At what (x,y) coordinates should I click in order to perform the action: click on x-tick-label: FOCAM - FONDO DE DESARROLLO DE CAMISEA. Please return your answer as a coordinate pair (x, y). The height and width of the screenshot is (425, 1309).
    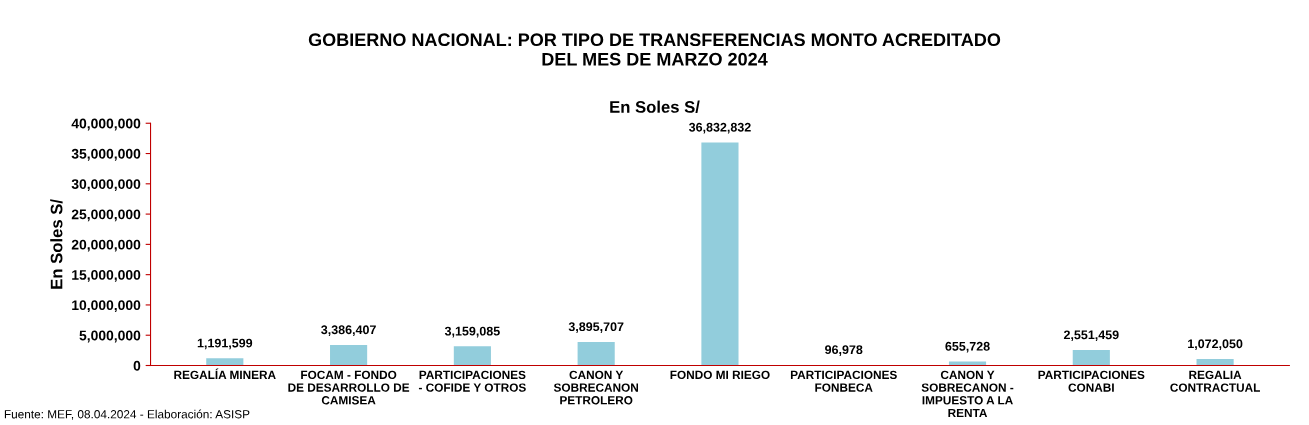
    Looking at the image, I should click on (349, 387).